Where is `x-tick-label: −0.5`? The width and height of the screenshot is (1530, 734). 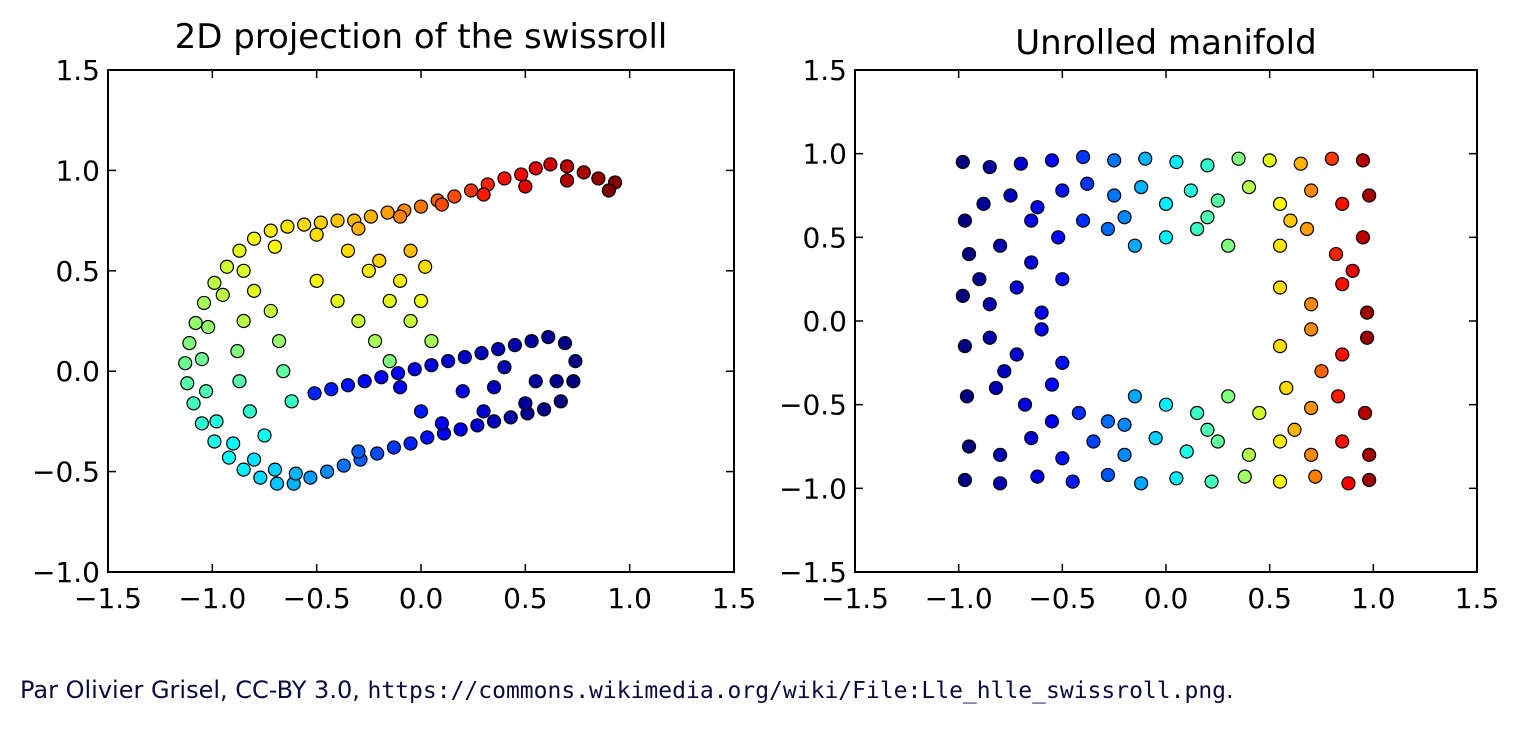
x-tick-label: −0.5 is located at coordinates (317, 598).